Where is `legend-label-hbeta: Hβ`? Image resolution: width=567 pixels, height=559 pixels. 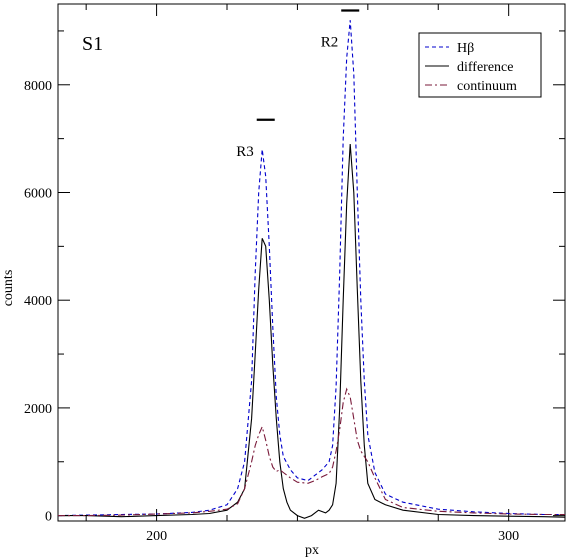 legend-label-hbeta: Hβ is located at coordinates (465, 48).